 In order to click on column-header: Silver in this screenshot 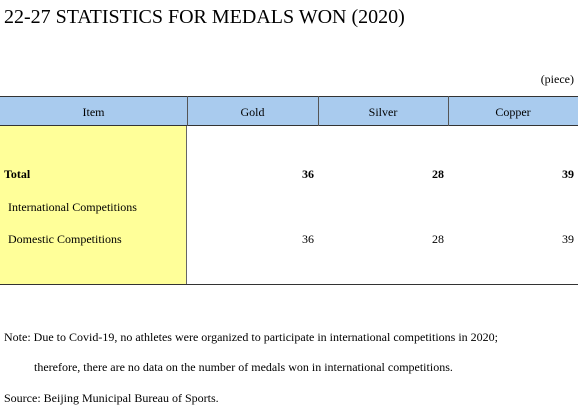, I will do `click(383, 112)`.